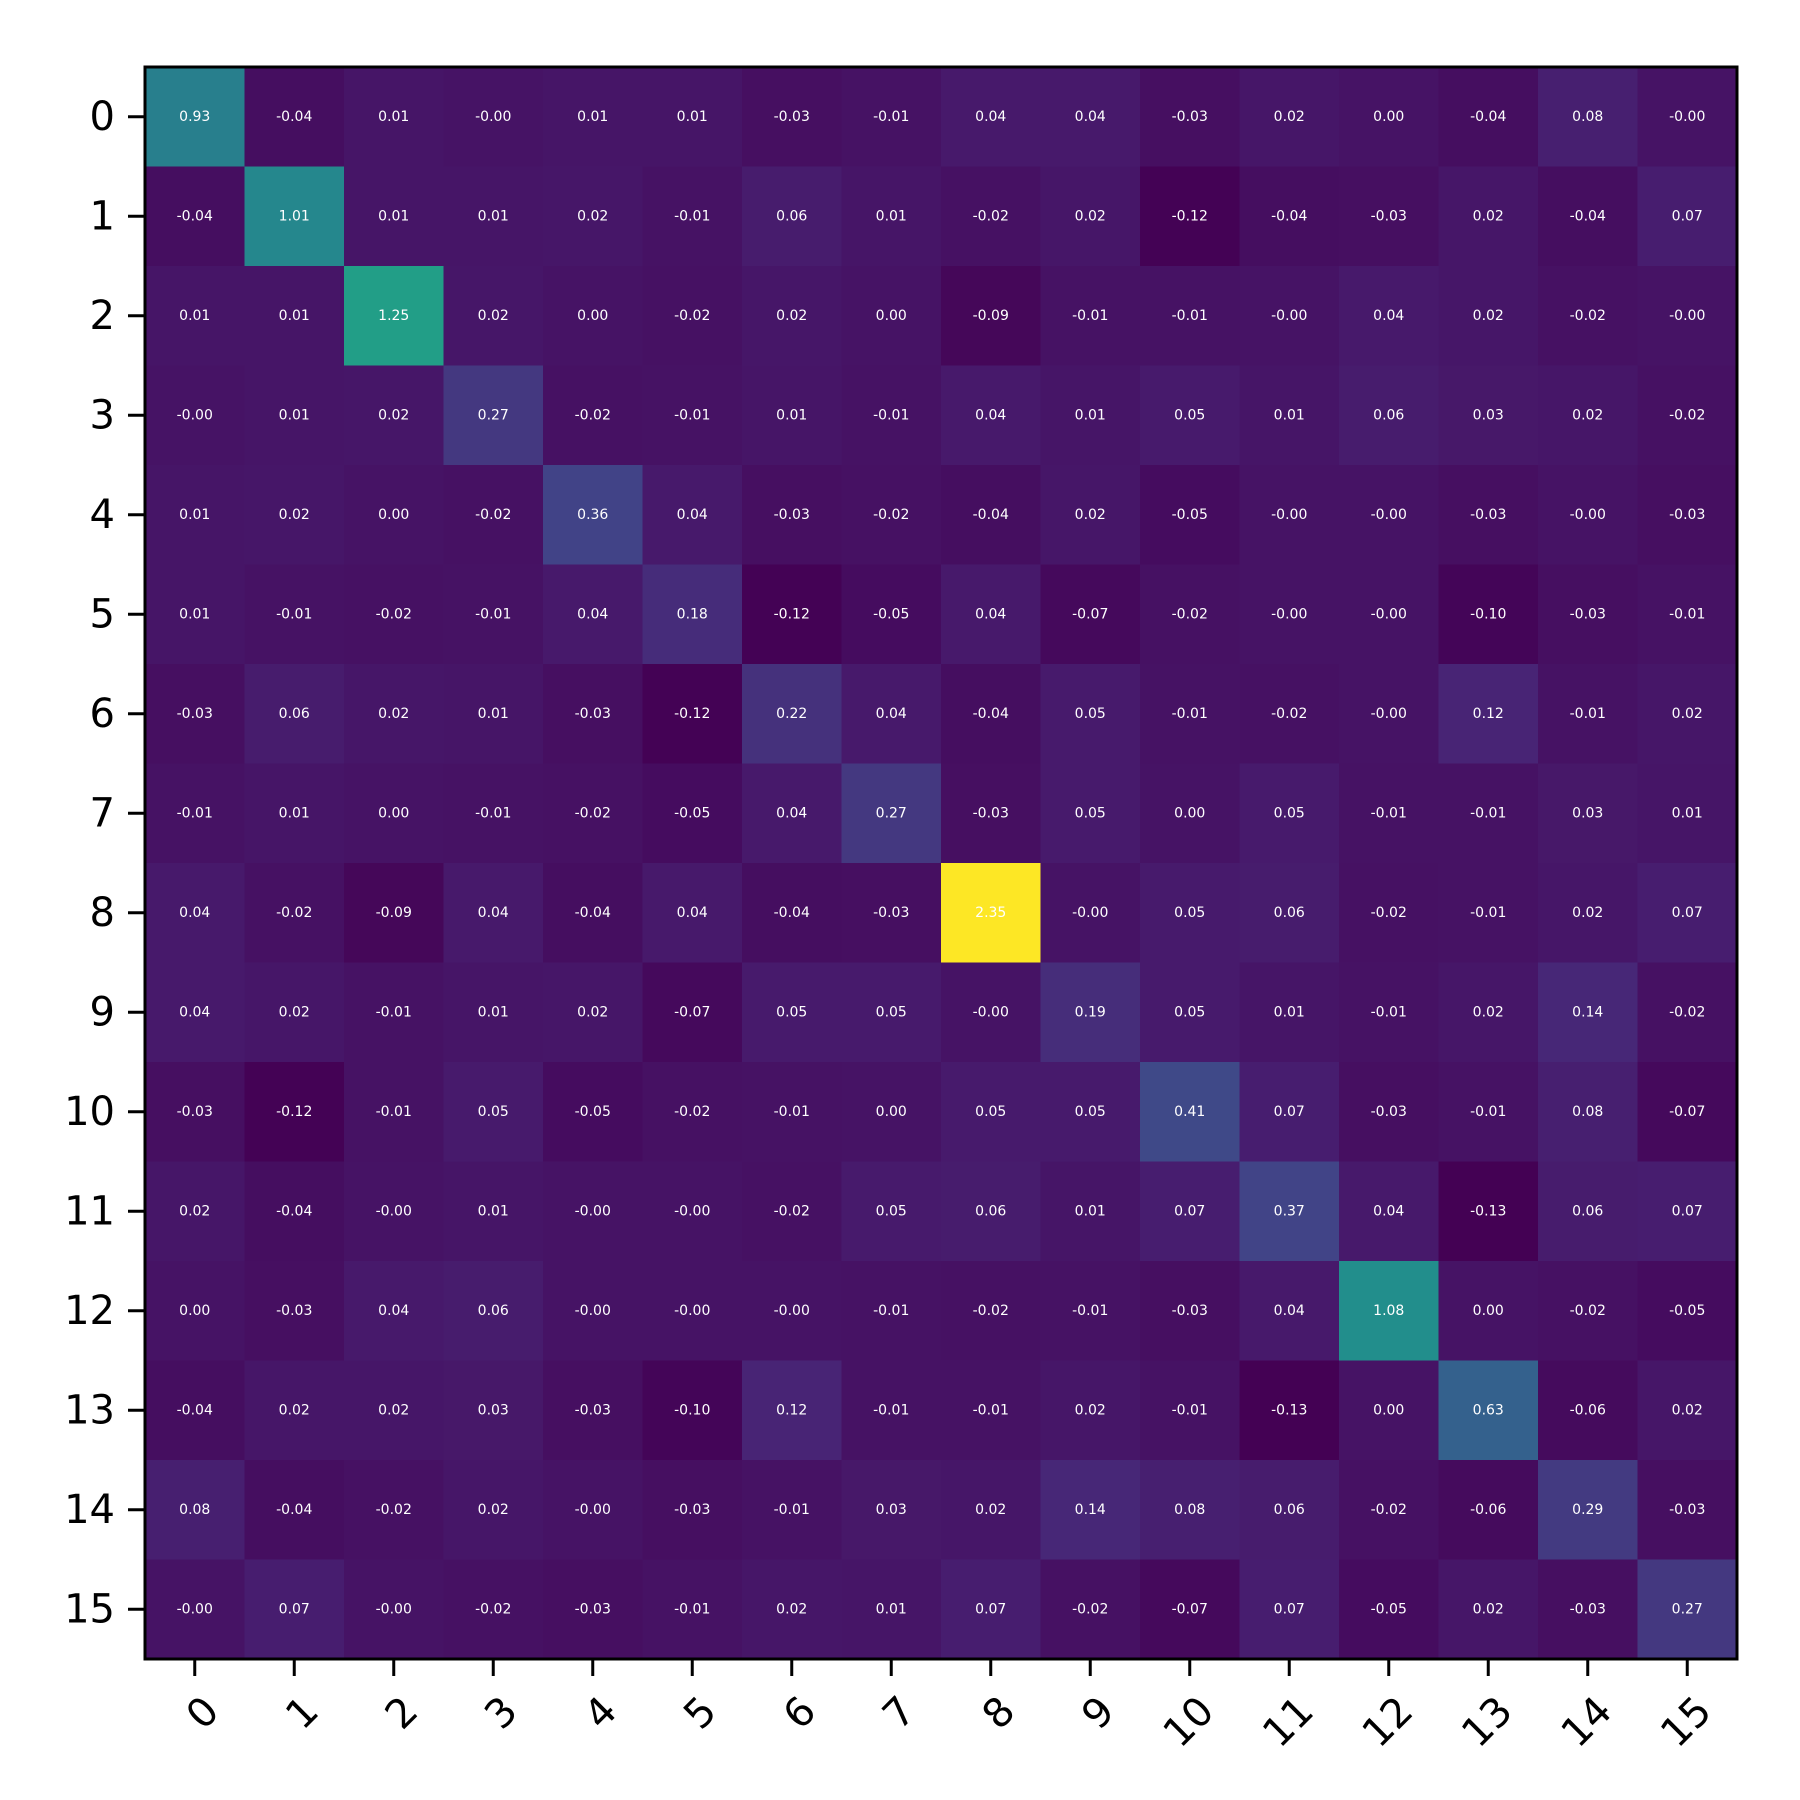 The height and width of the screenshot is (1800, 1800). I want to click on heatmap-cell-label: -0.10, so click(1488, 614).